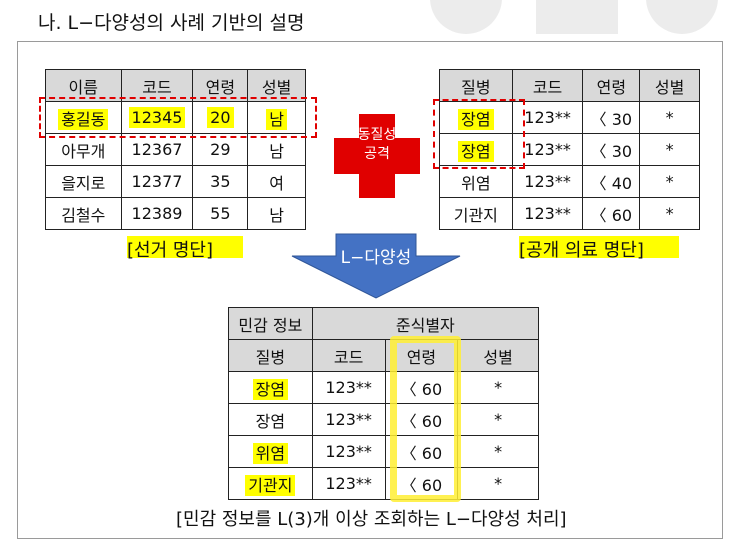 The width and height of the screenshot is (736, 547). I want to click on table-row: 아무개 12367 29 남, so click(175, 149).